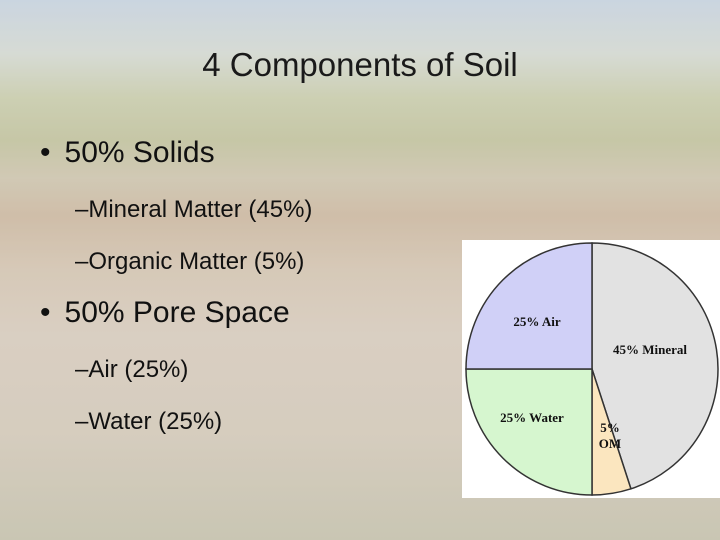  What do you see at coordinates (127, 153) in the screenshot?
I see `bullet: 50% Solids` at bounding box center [127, 153].